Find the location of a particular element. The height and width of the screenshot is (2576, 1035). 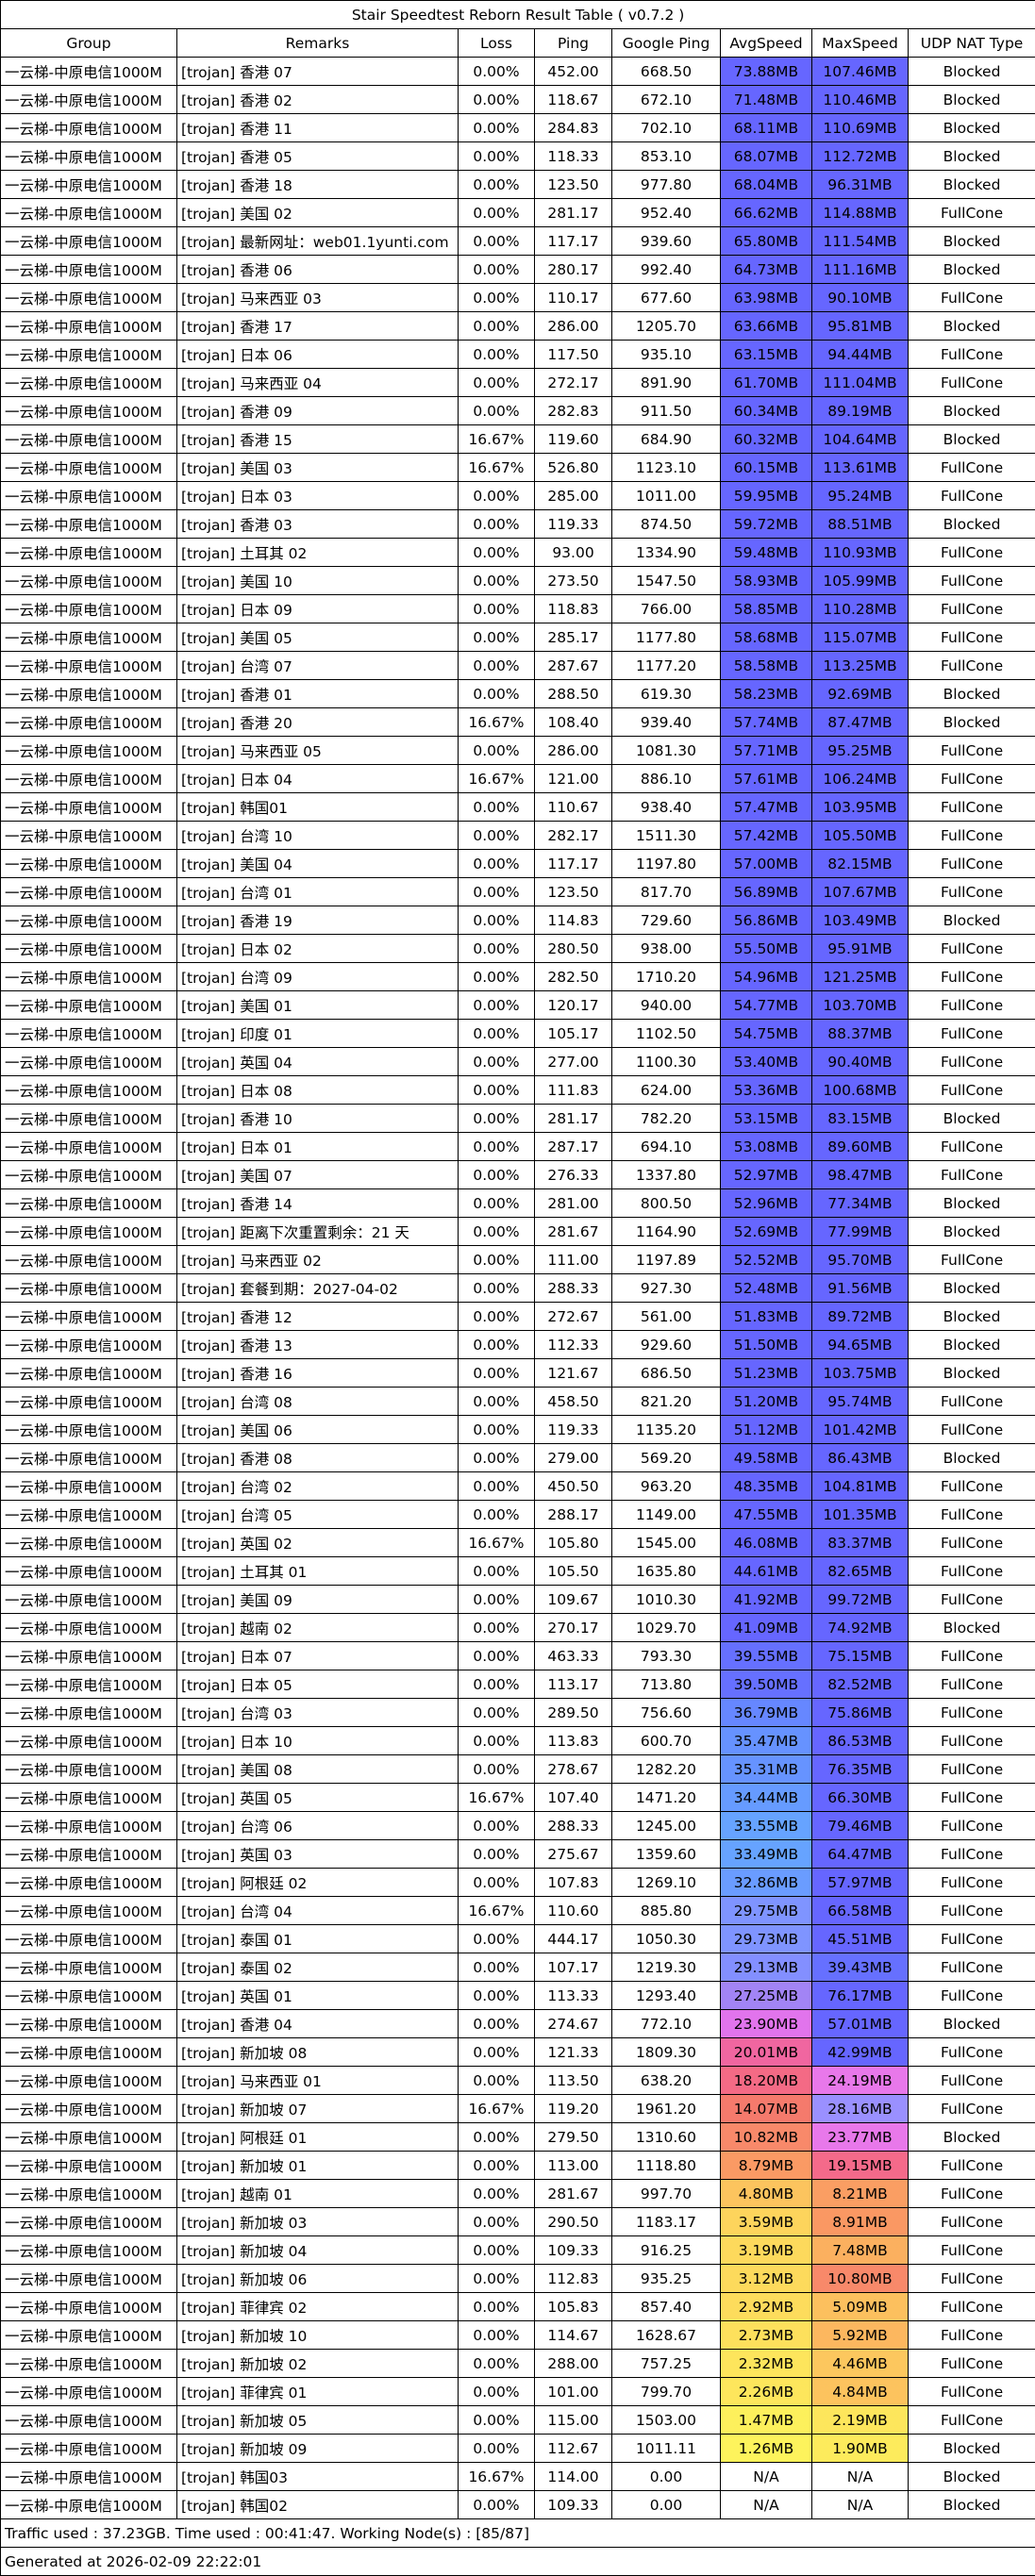

cell-google-ping: 885.80 is located at coordinates (666, 1911).